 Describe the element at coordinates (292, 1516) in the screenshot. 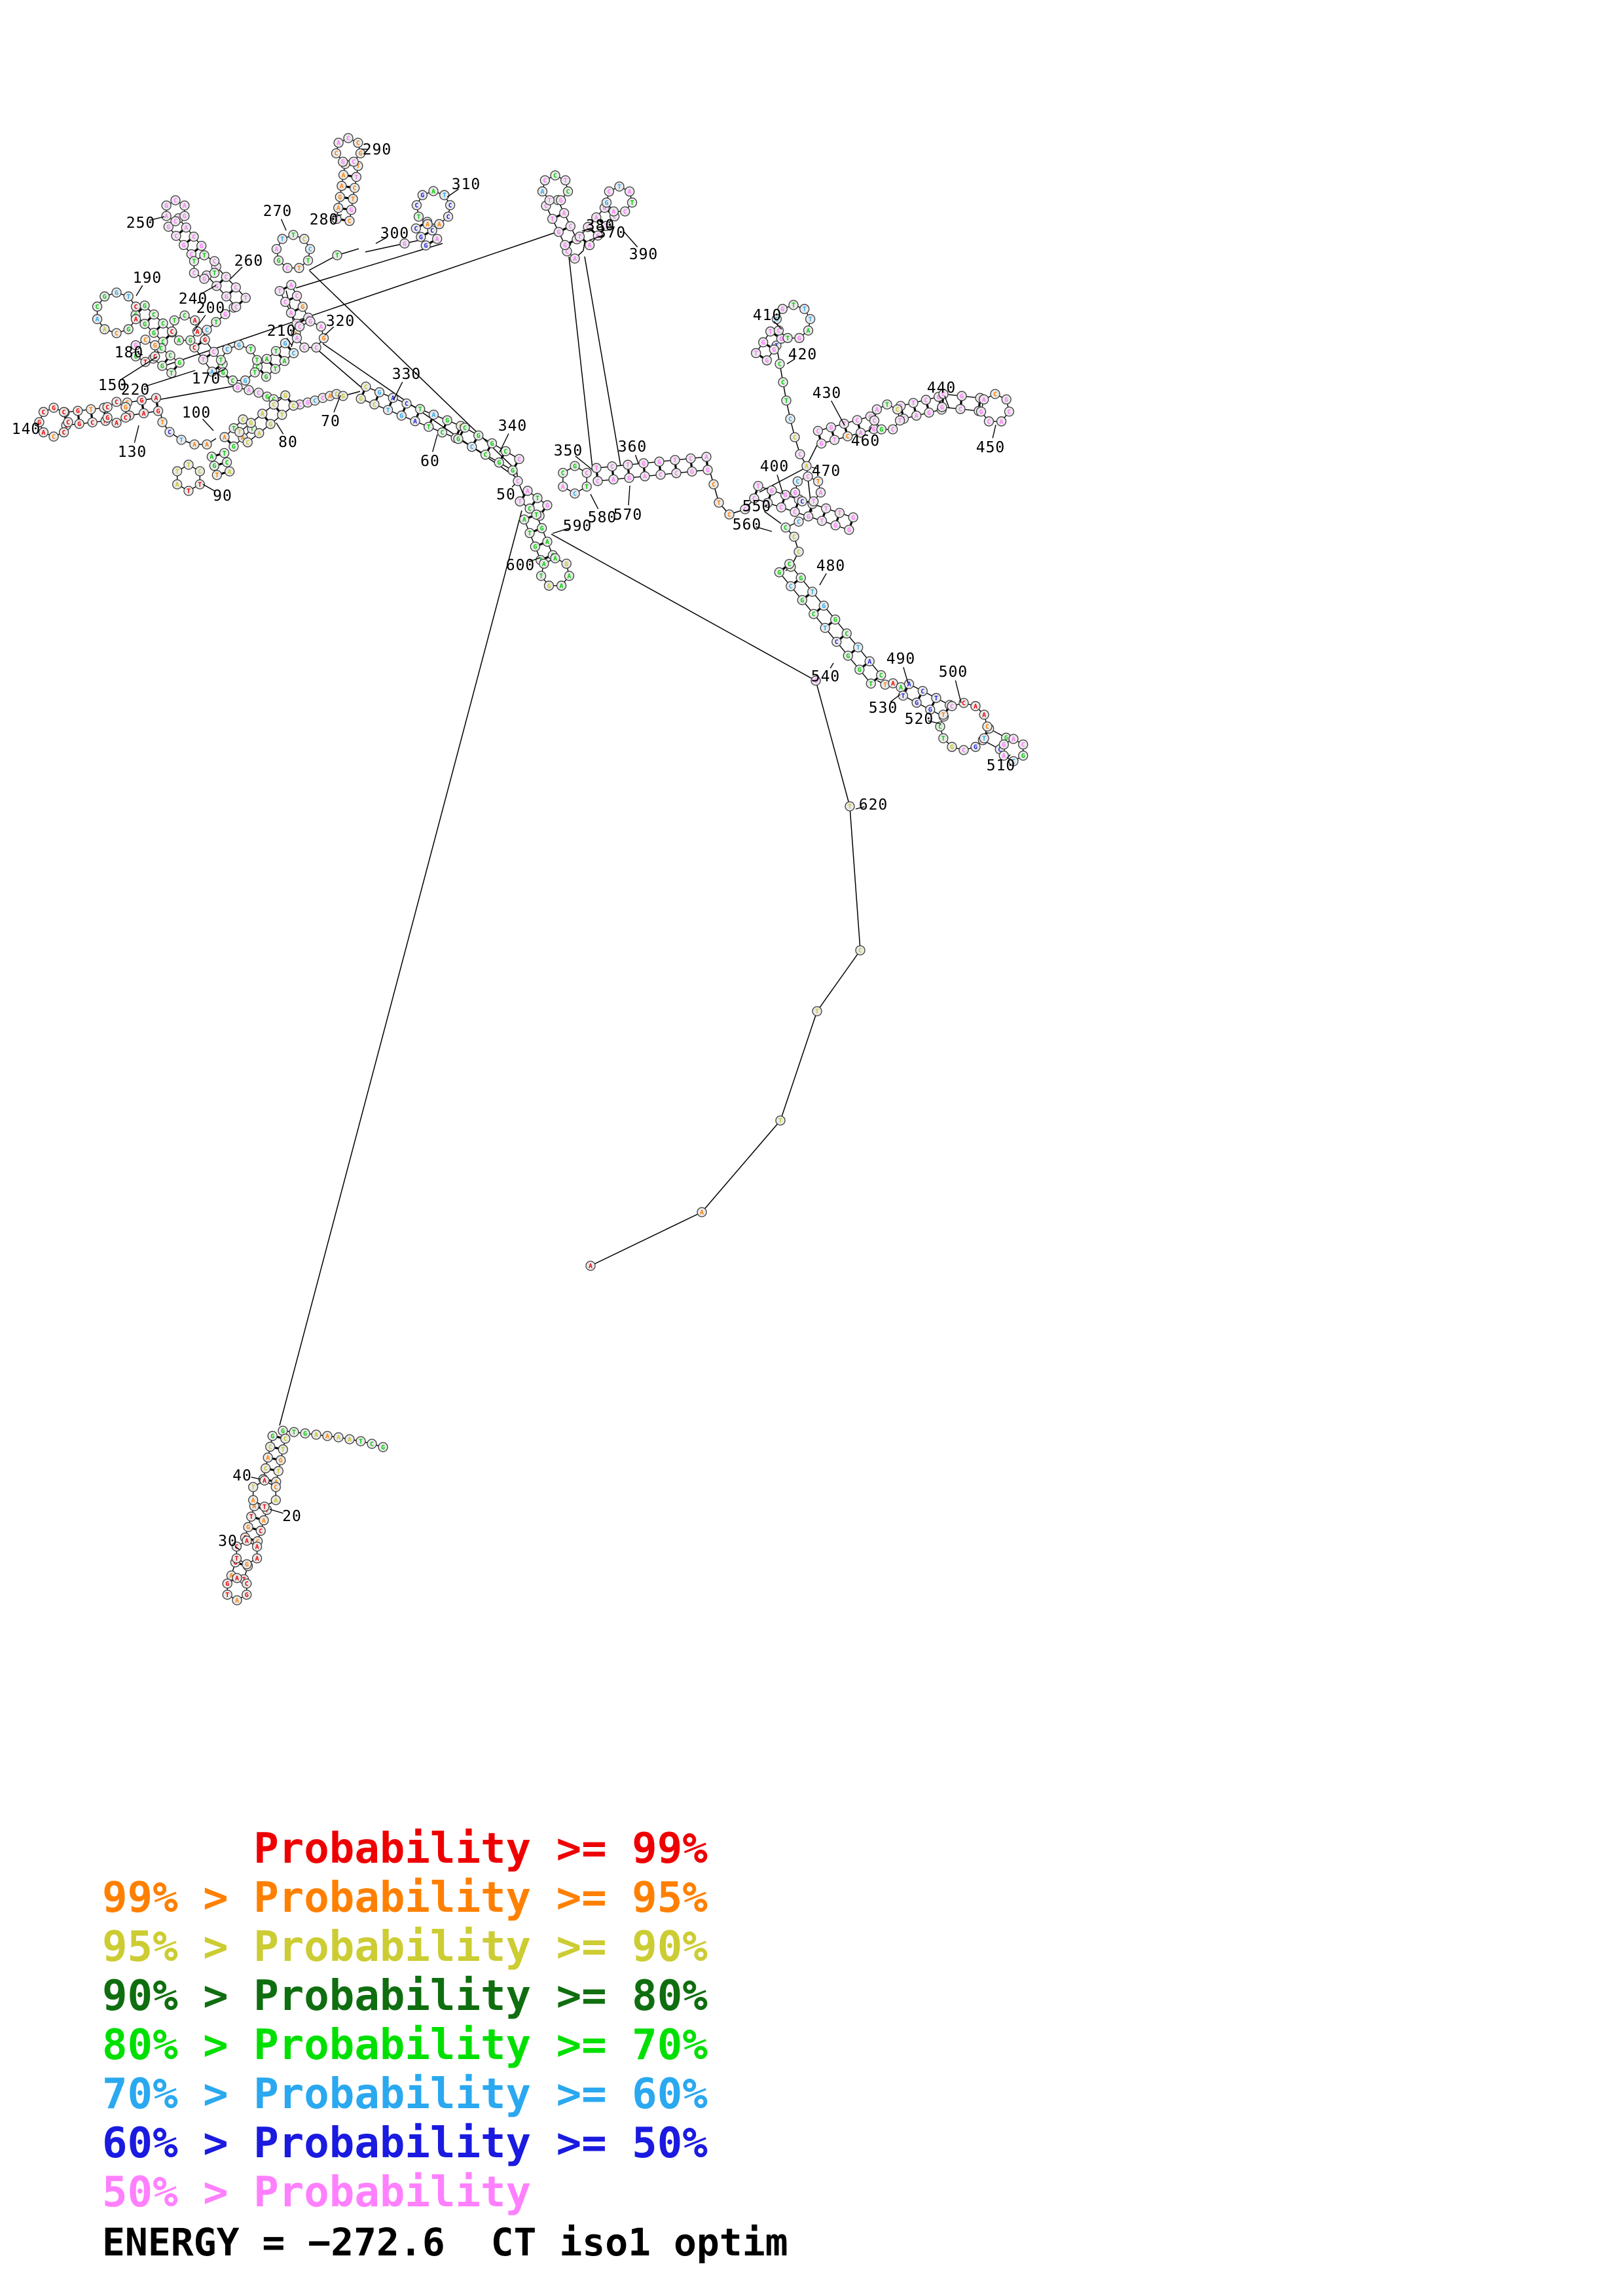

I see `svg-text: 20` at that location.